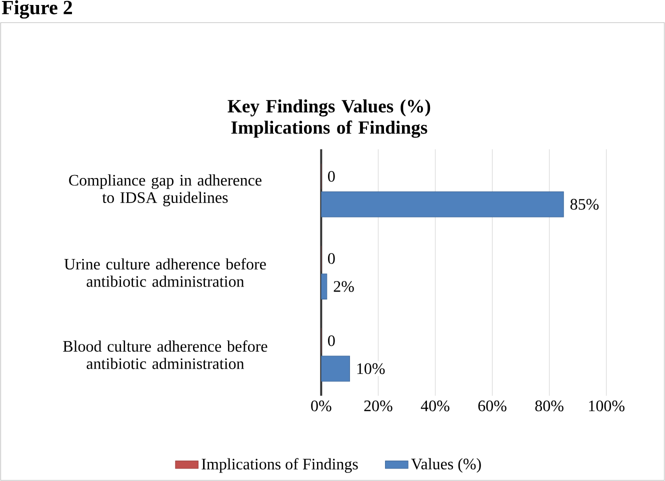 The width and height of the screenshot is (665, 481). Describe the element at coordinates (435, 406) in the screenshot. I see `x-tick-label: 40%` at that location.